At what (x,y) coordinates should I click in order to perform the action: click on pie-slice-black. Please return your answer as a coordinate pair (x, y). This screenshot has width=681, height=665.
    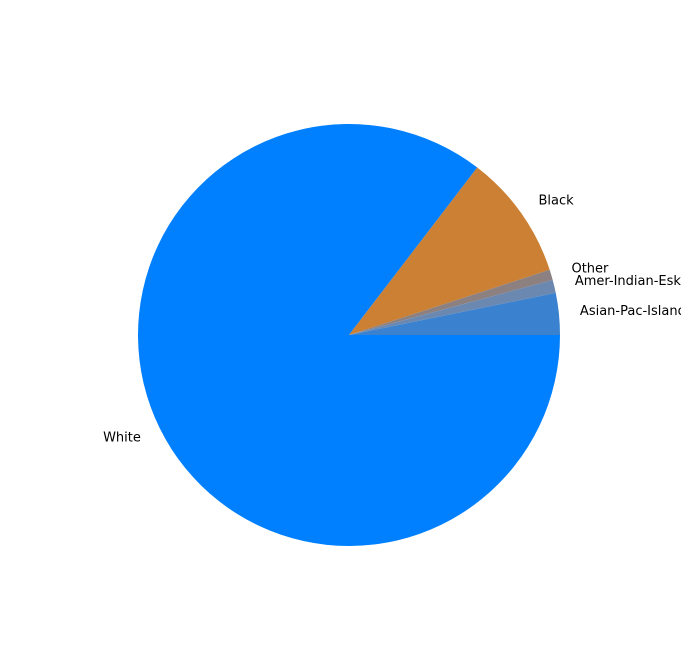
    Looking at the image, I should click on (449, 251).